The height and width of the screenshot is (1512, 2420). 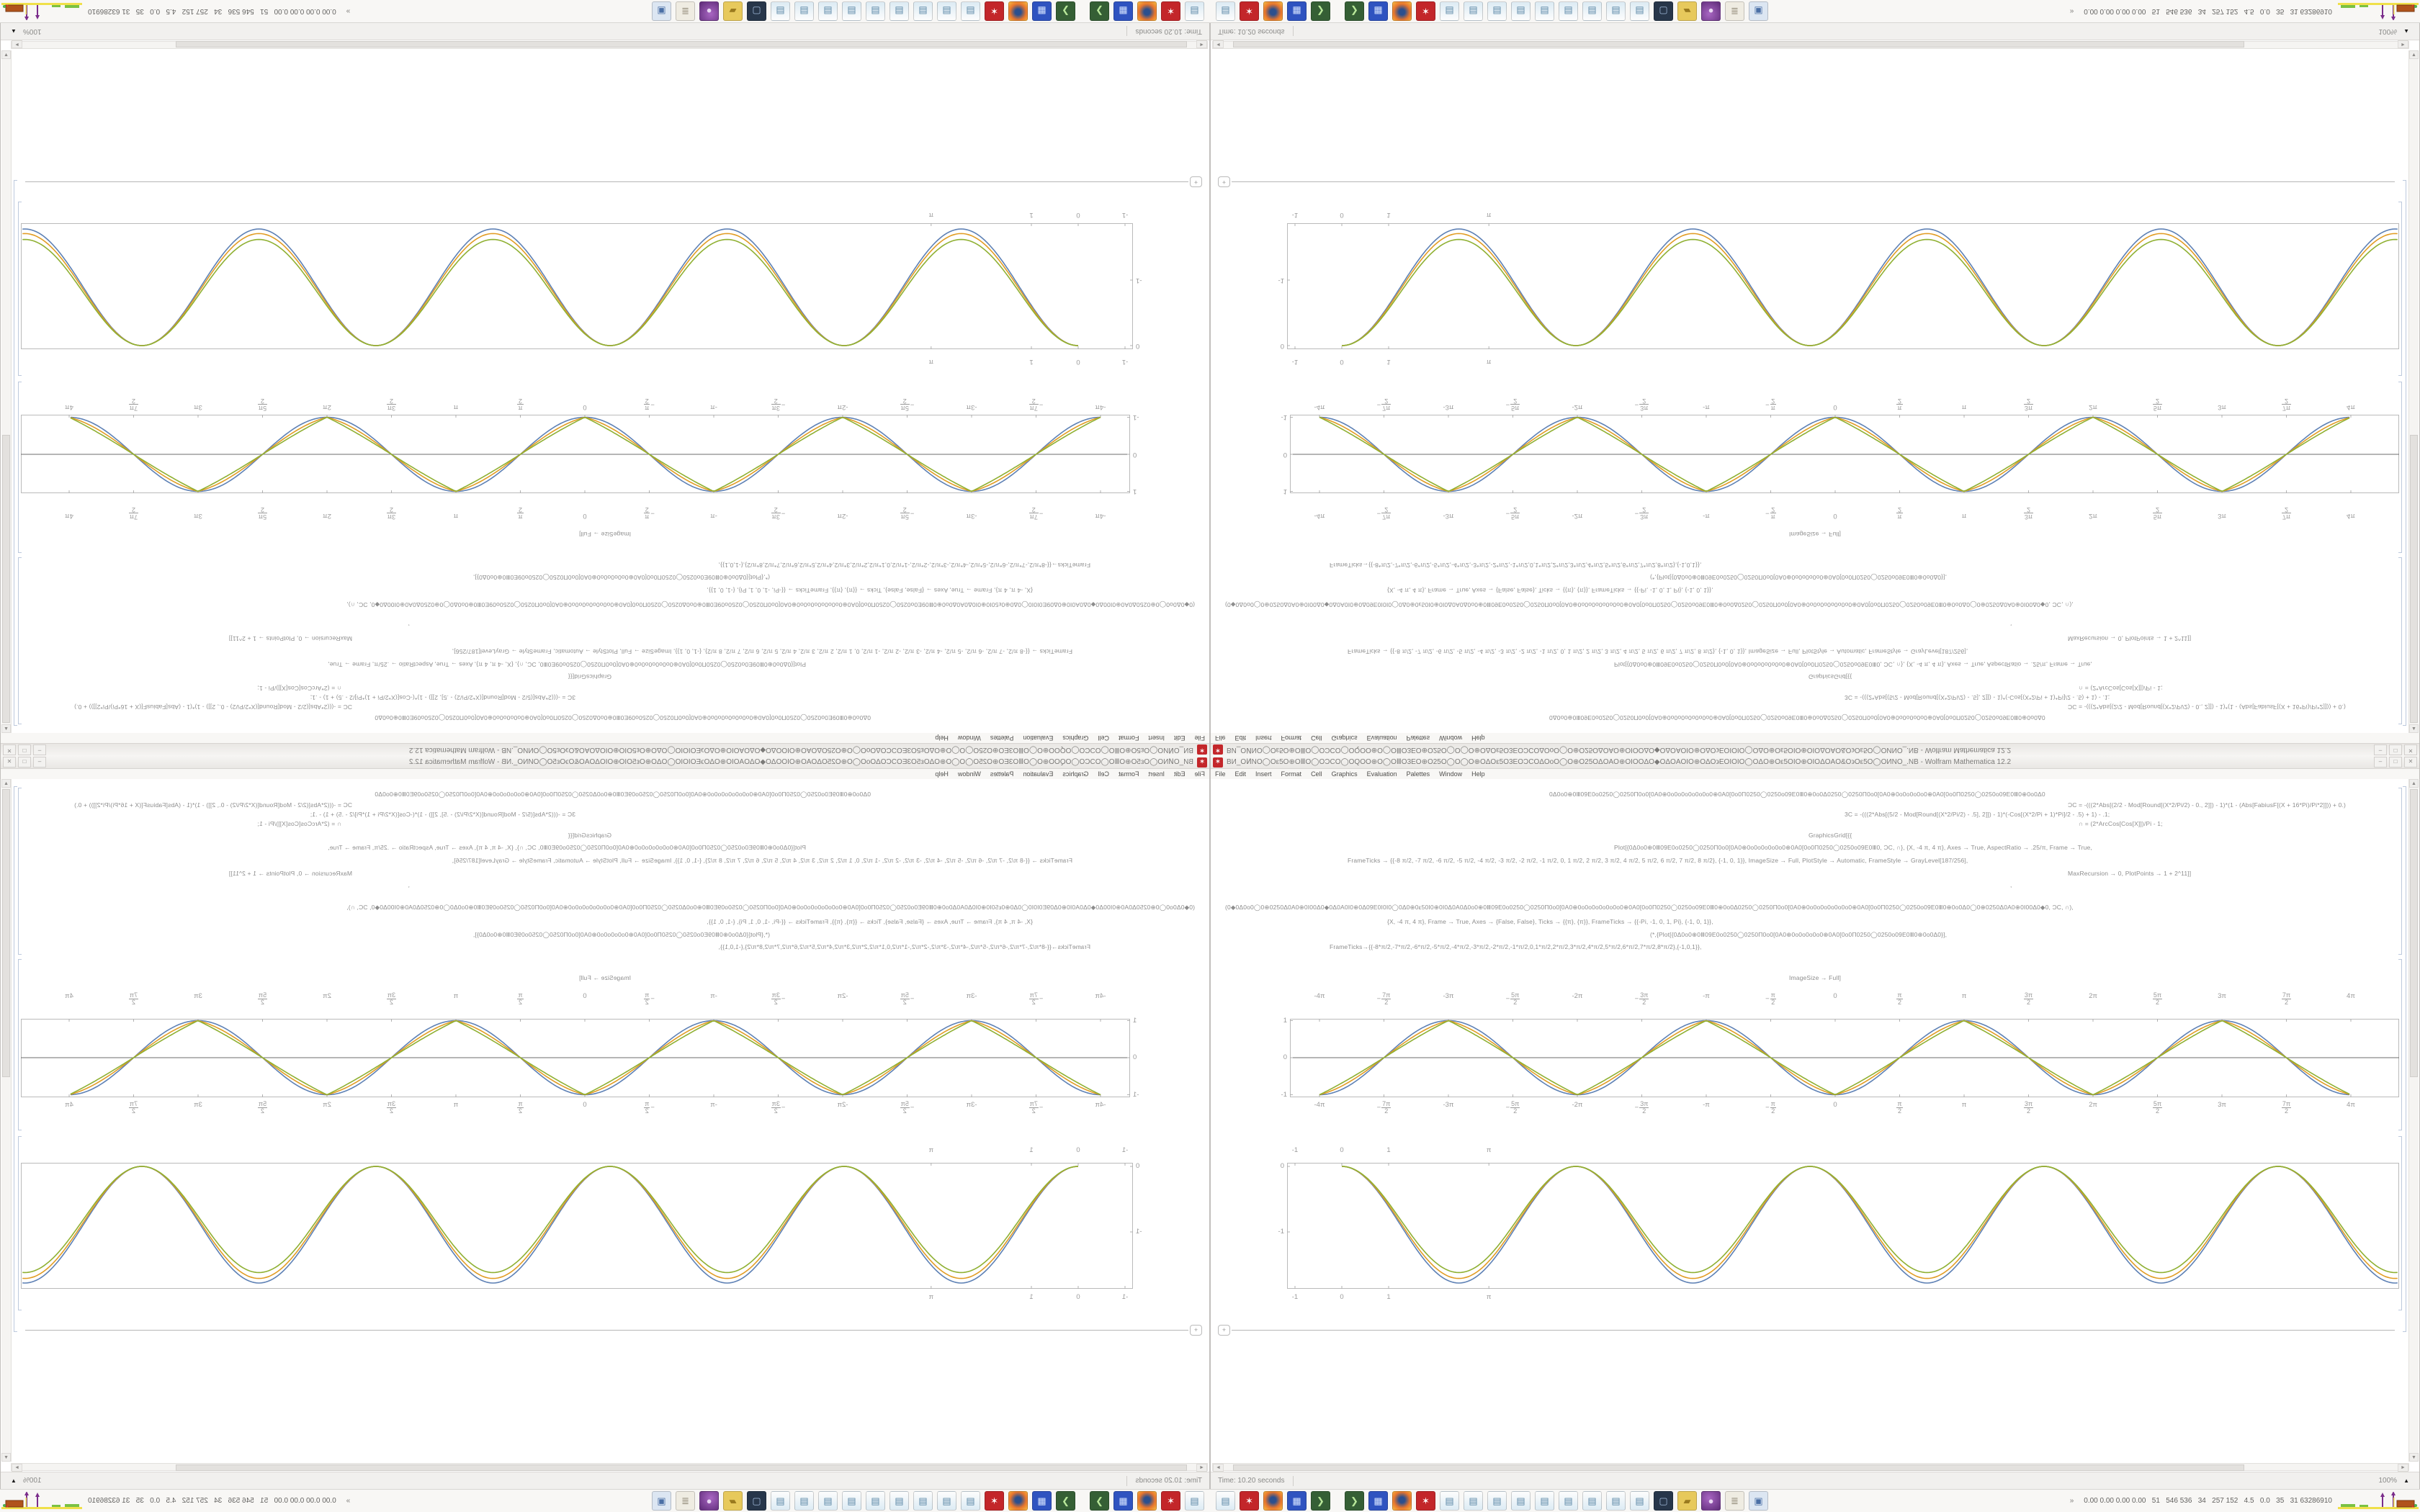 What do you see at coordinates (1199, 774) in the screenshot?
I see `menu-item-file: File` at bounding box center [1199, 774].